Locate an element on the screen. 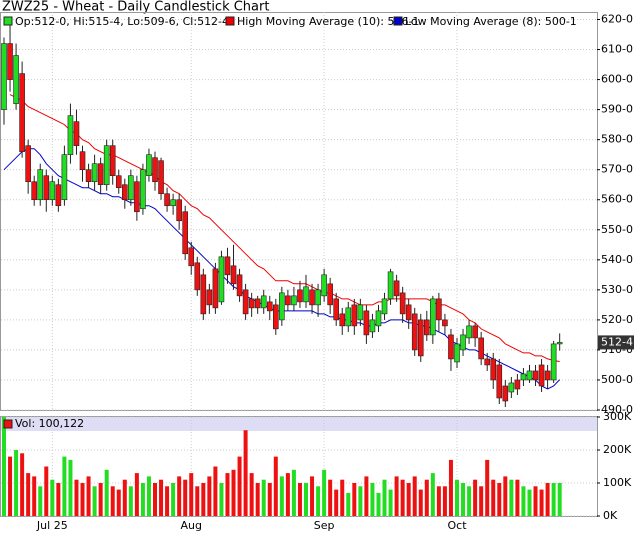 This screenshot has width=640, height=536. y-tick-label: 620-0 is located at coordinates (617, 19).